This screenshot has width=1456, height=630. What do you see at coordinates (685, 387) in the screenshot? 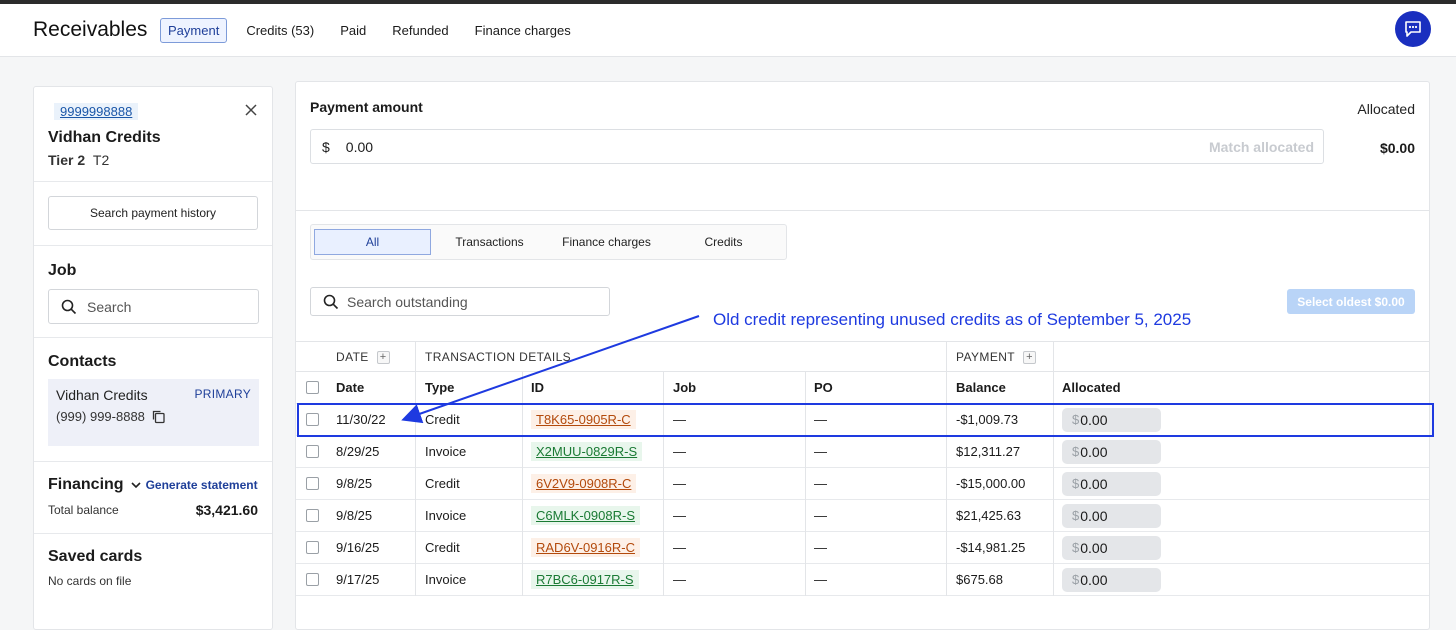
I see `col-job: Job` at bounding box center [685, 387].